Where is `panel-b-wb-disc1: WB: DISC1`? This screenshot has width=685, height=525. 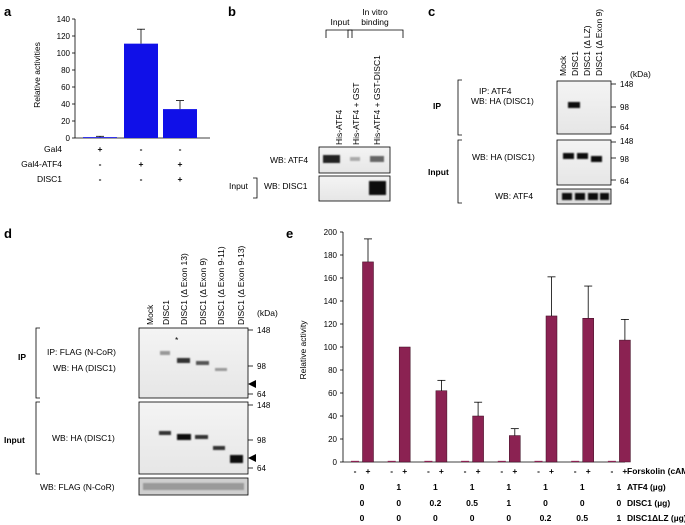 panel-b-wb-disc1: WB: DISC1 is located at coordinates (286, 186).